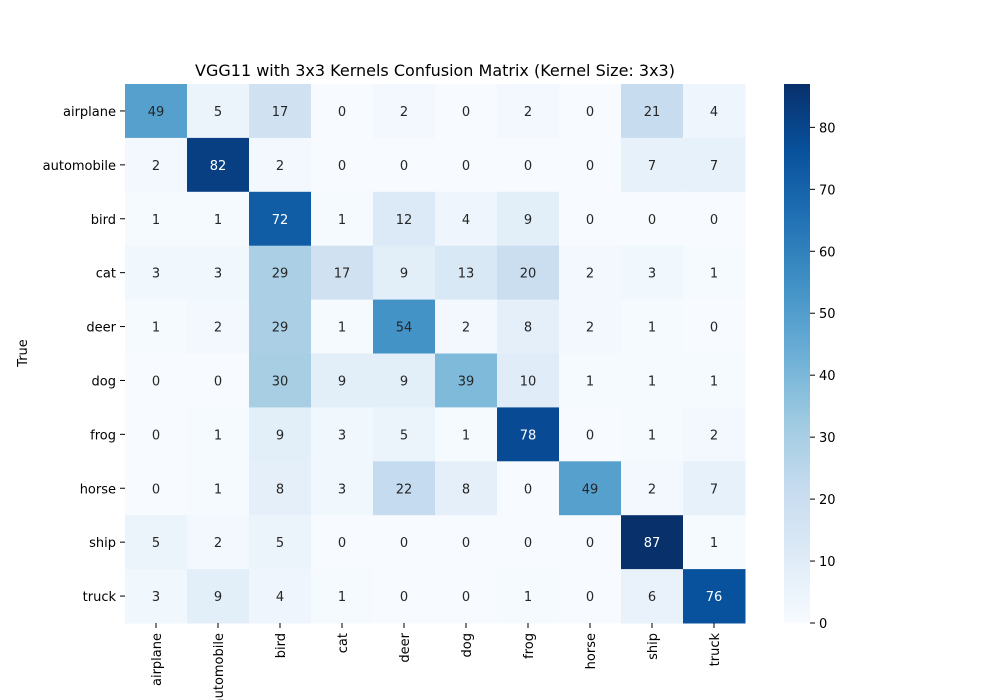 The image size is (1000, 700). Describe the element at coordinates (528, 274) in the screenshot. I see `cell-value-label: 20` at that location.